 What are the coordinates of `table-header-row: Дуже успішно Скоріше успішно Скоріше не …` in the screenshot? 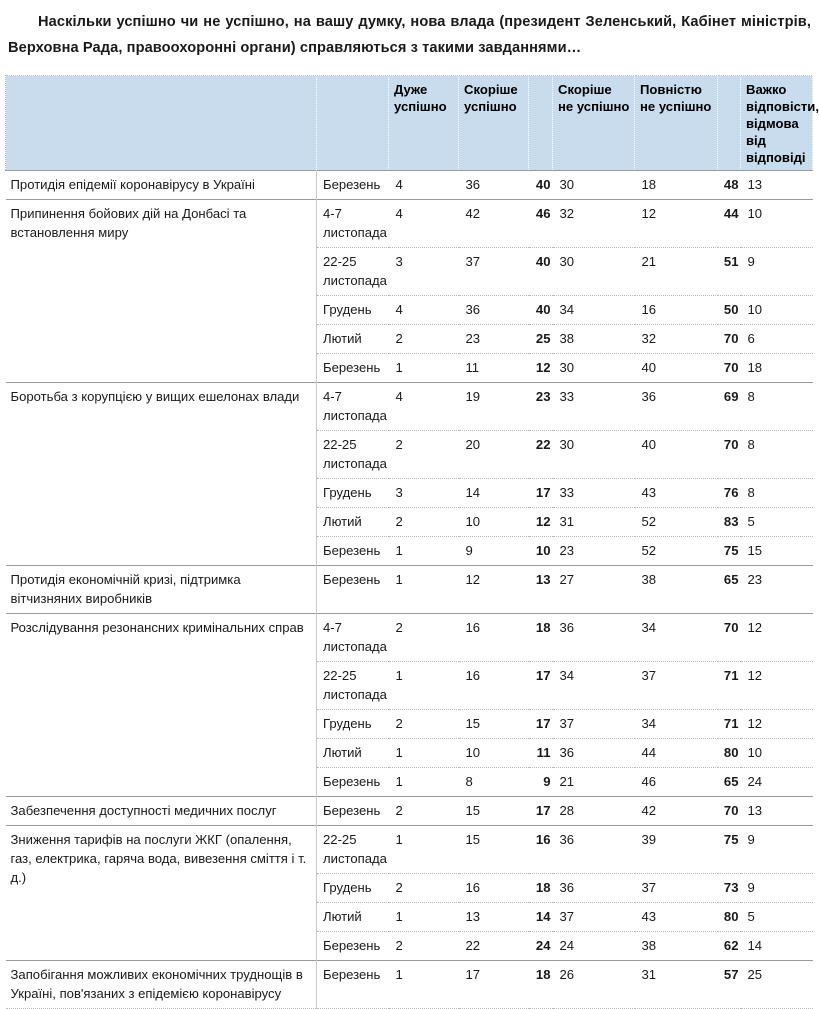 It's located at (412, 123).